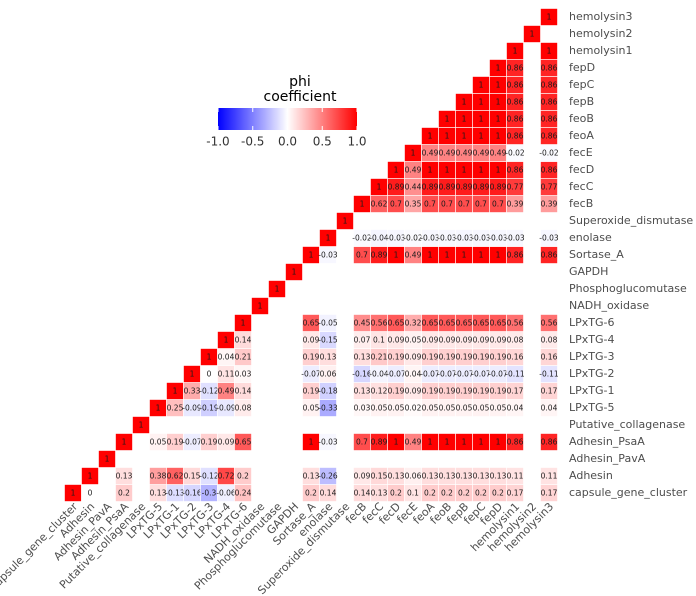  I want to click on y-axis-label: fecE, so click(581, 152).